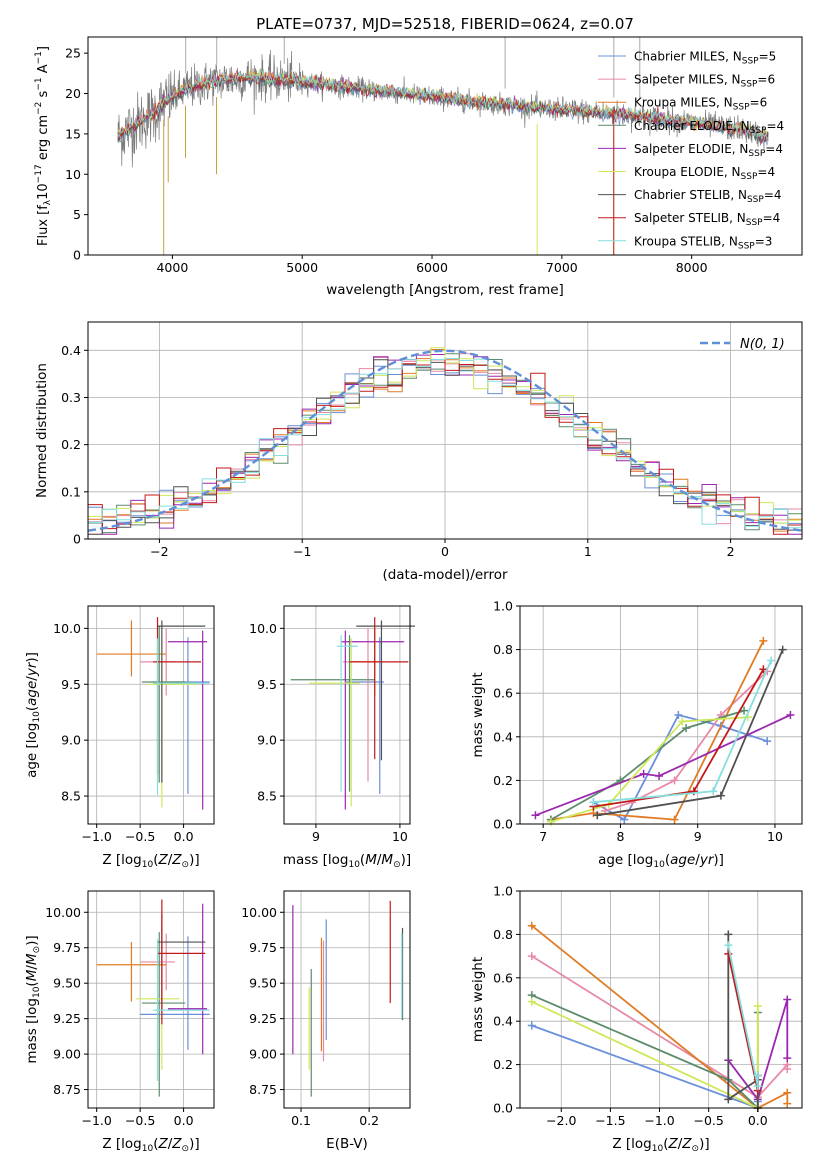 The image size is (819, 1170). I want to click on axes-age_vs_Z, so click(151, 715).